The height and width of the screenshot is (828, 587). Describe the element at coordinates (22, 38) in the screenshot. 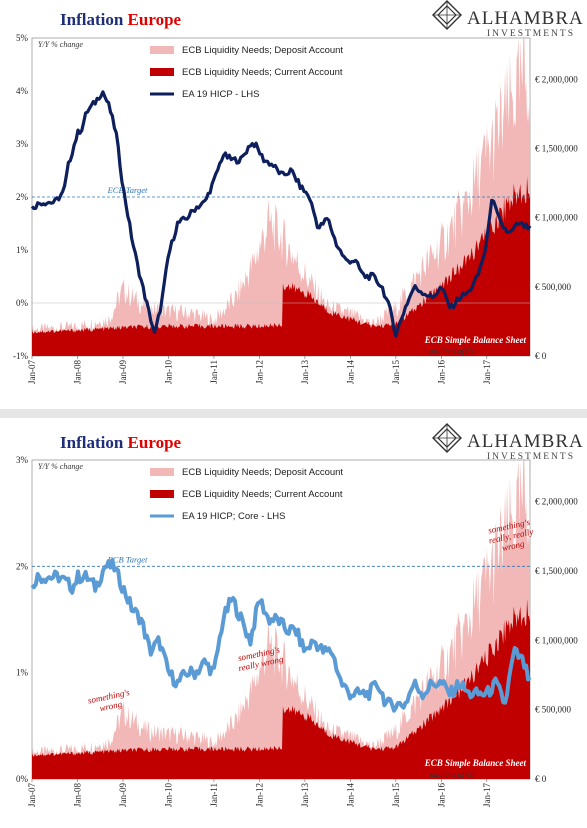

I see `left-tick-label: 5%` at that location.